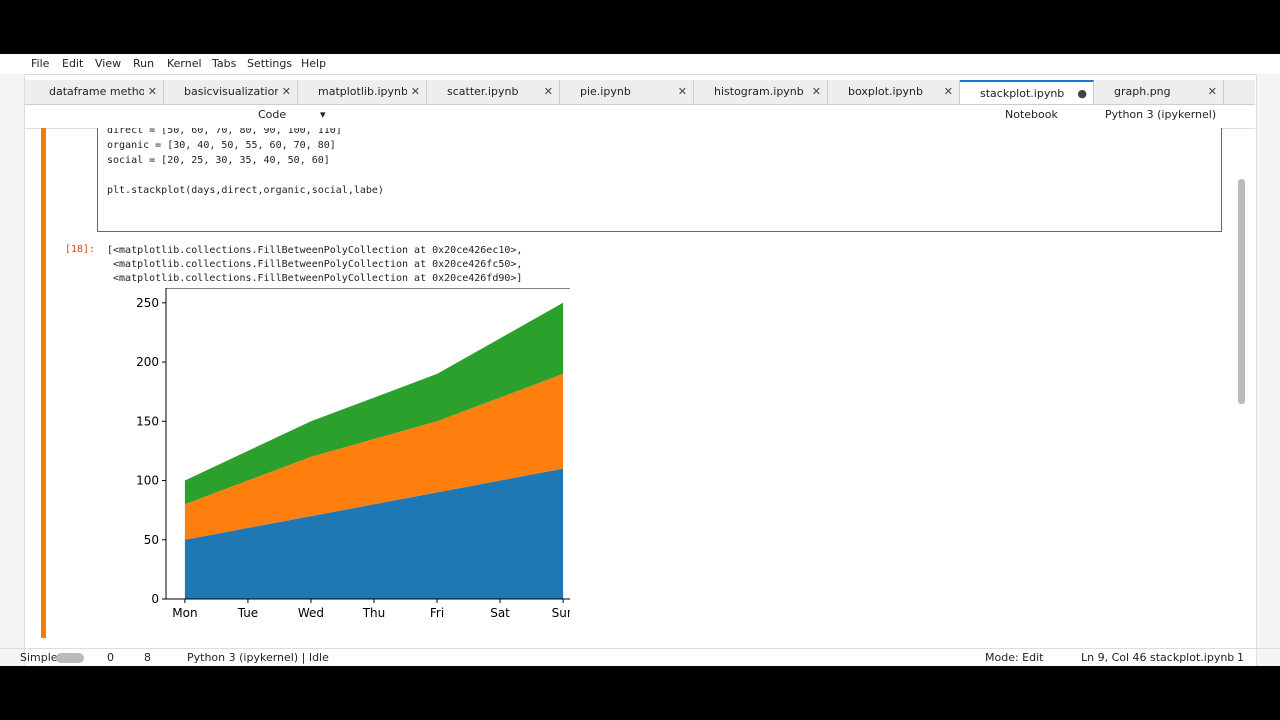  Describe the element at coordinates (80, 249) in the screenshot. I see `output-prompt: [18]:` at that location.